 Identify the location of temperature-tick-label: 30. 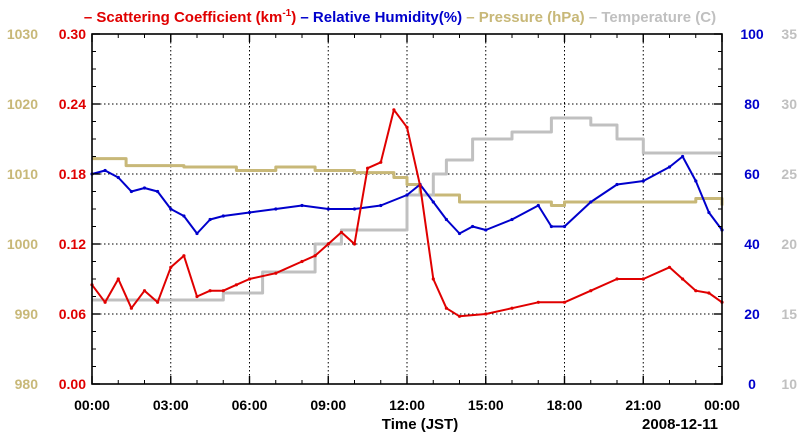
(789, 104).